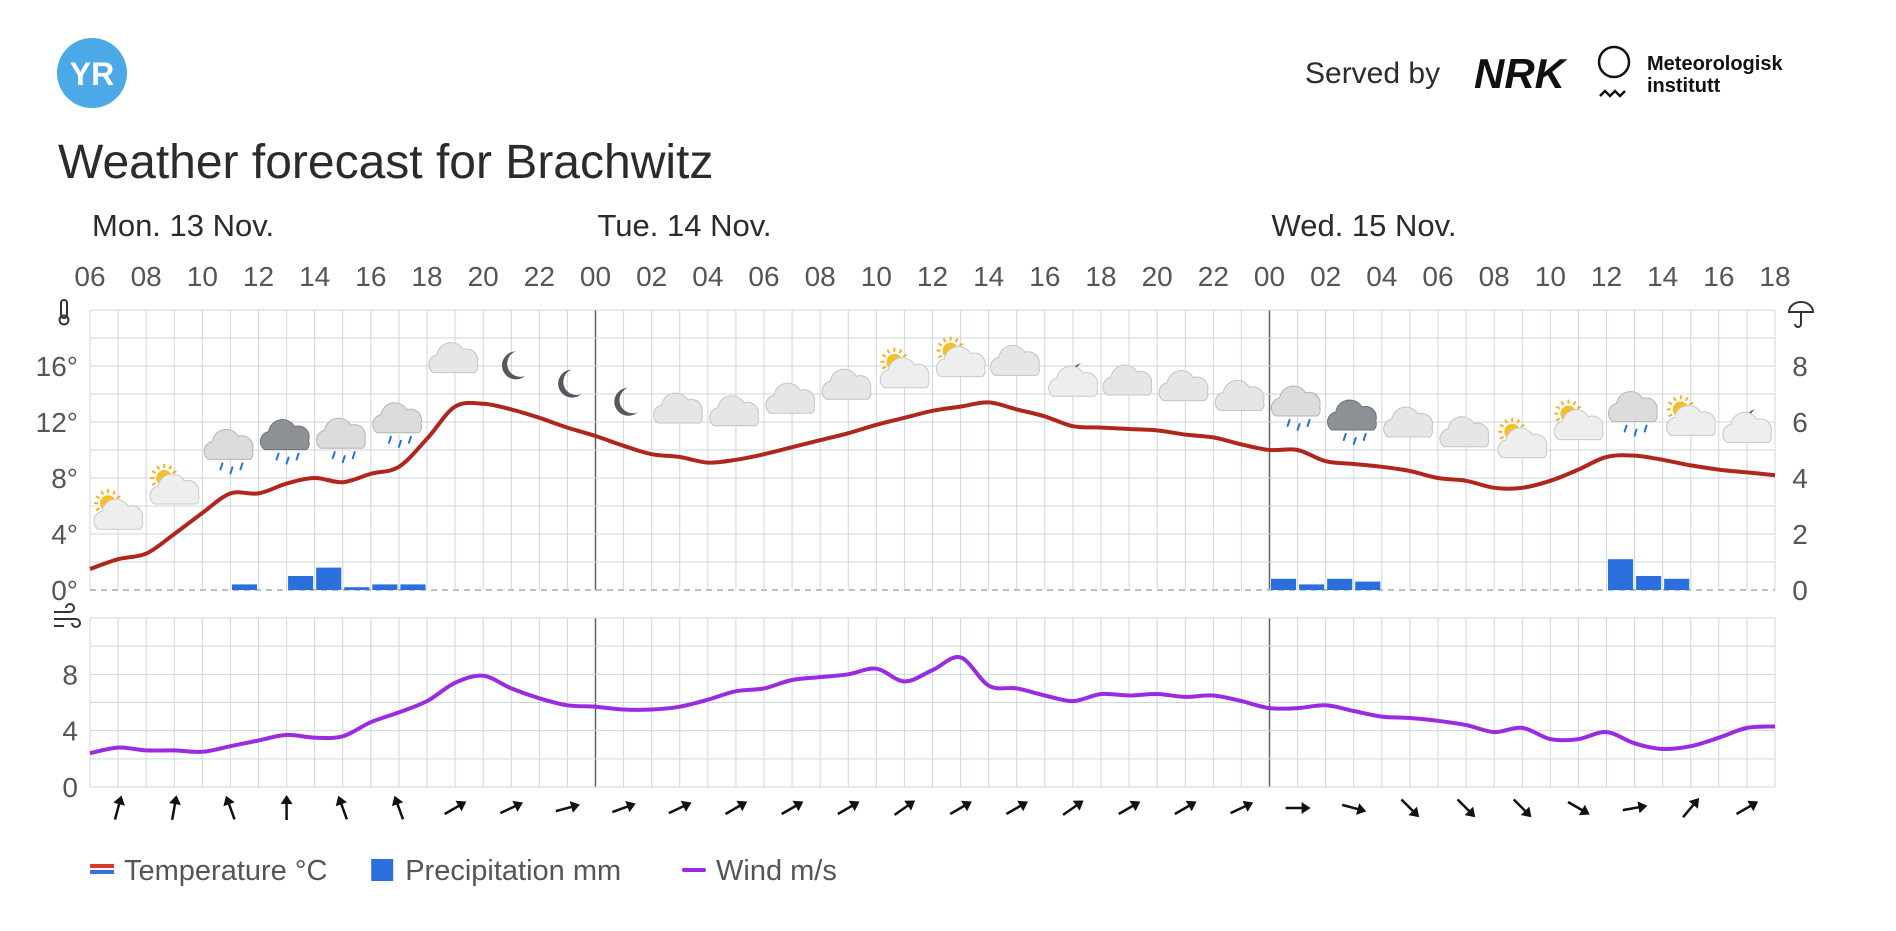  Describe the element at coordinates (570, 383) in the screenshot. I see `moon-icon` at that location.